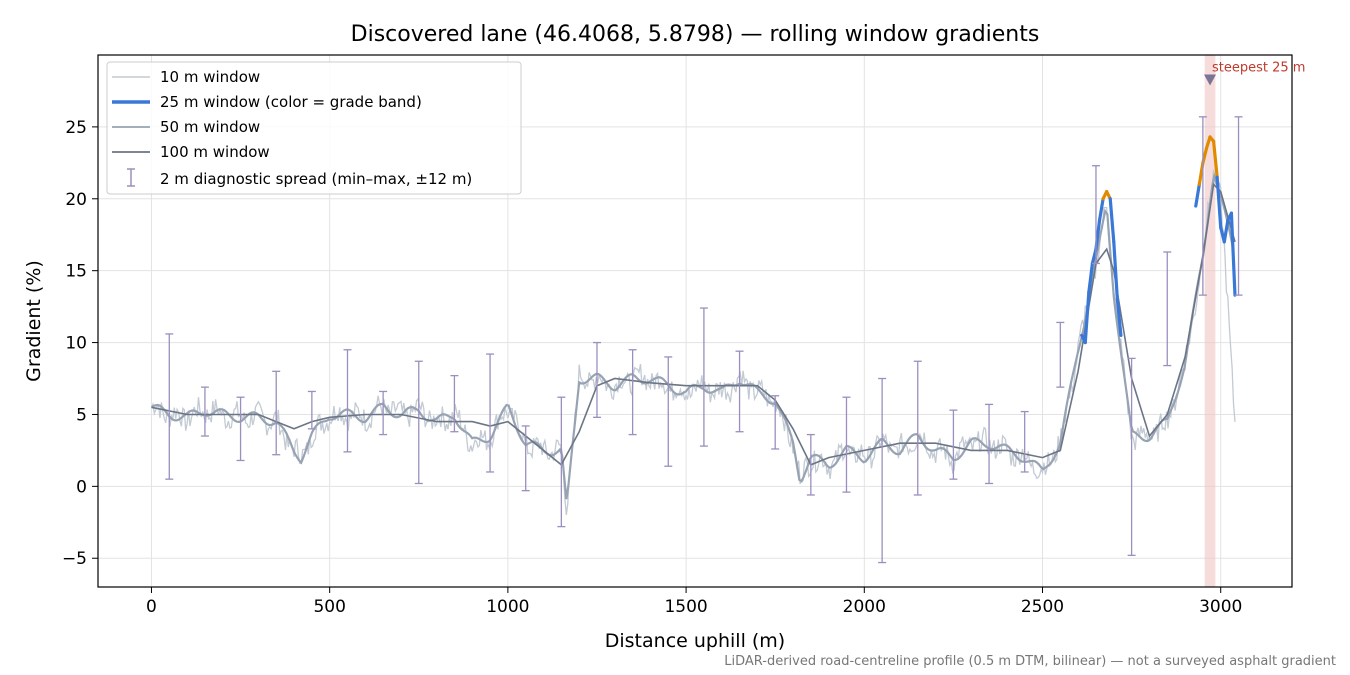 The height and width of the screenshot is (675, 1350). I want to click on y-tick-label: 10, so click(76, 344).